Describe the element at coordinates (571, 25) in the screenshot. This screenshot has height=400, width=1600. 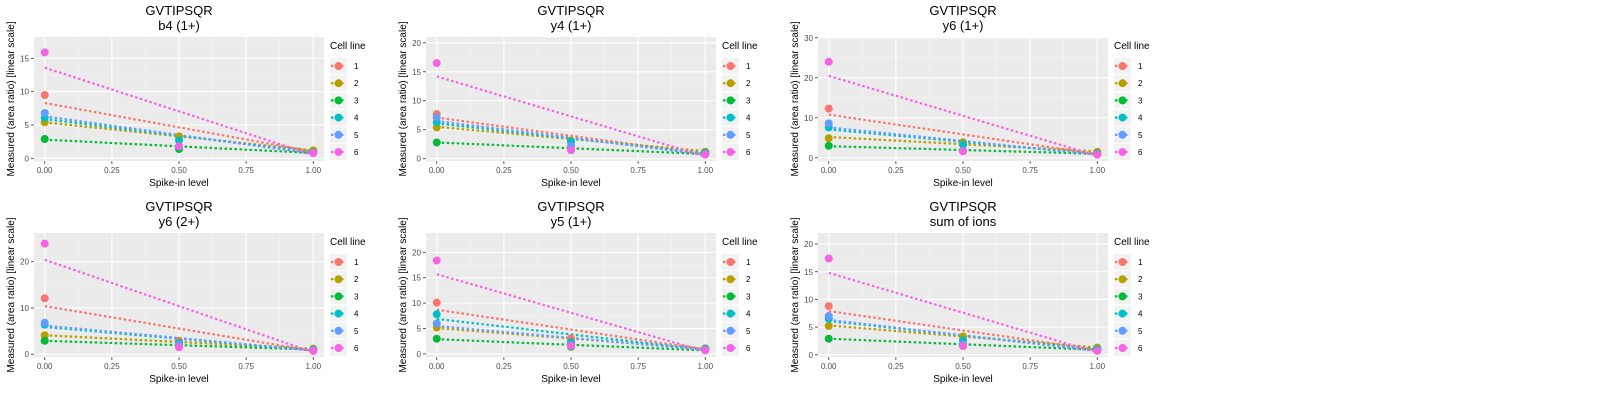
I see `chart-subtitle: y4 (1+)` at that location.